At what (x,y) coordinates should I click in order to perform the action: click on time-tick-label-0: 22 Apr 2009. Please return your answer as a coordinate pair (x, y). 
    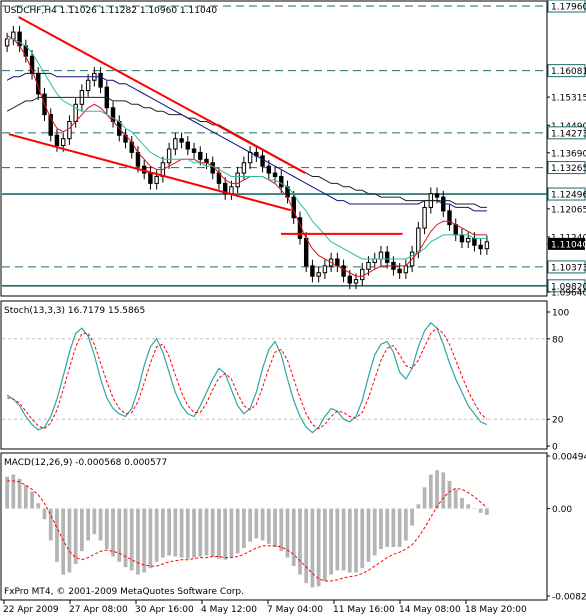
    Looking at the image, I should click on (31, 610).